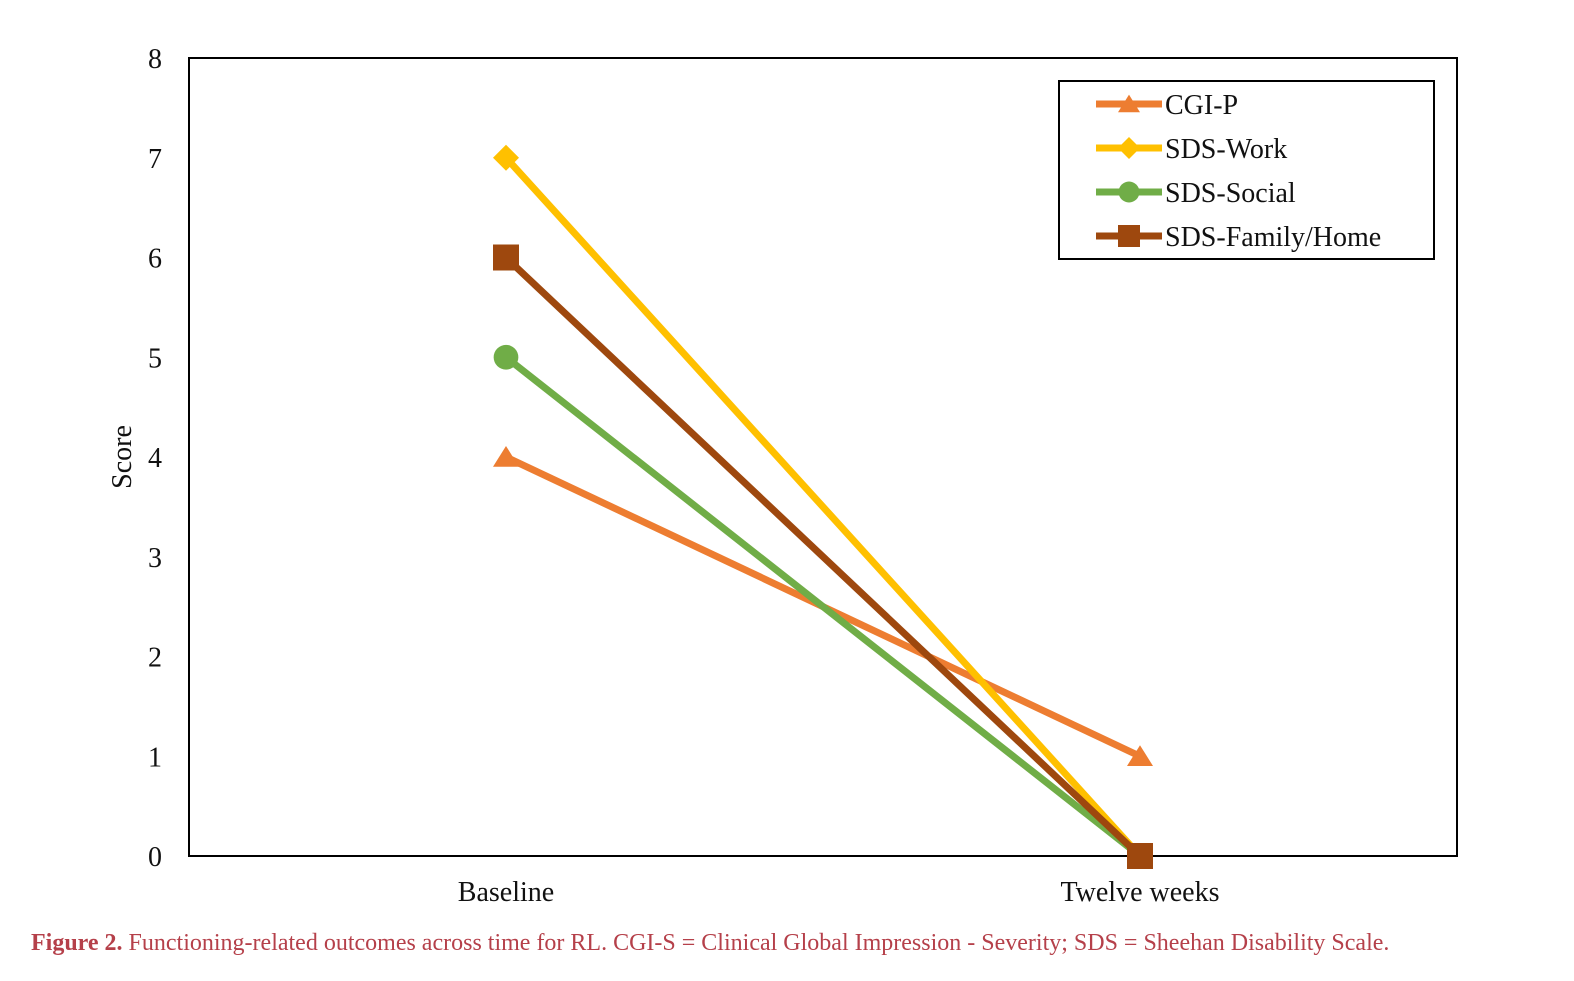  What do you see at coordinates (155, 59) in the screenshot?
I see `y-tick-label: 8` at bounding box center [155, 59].